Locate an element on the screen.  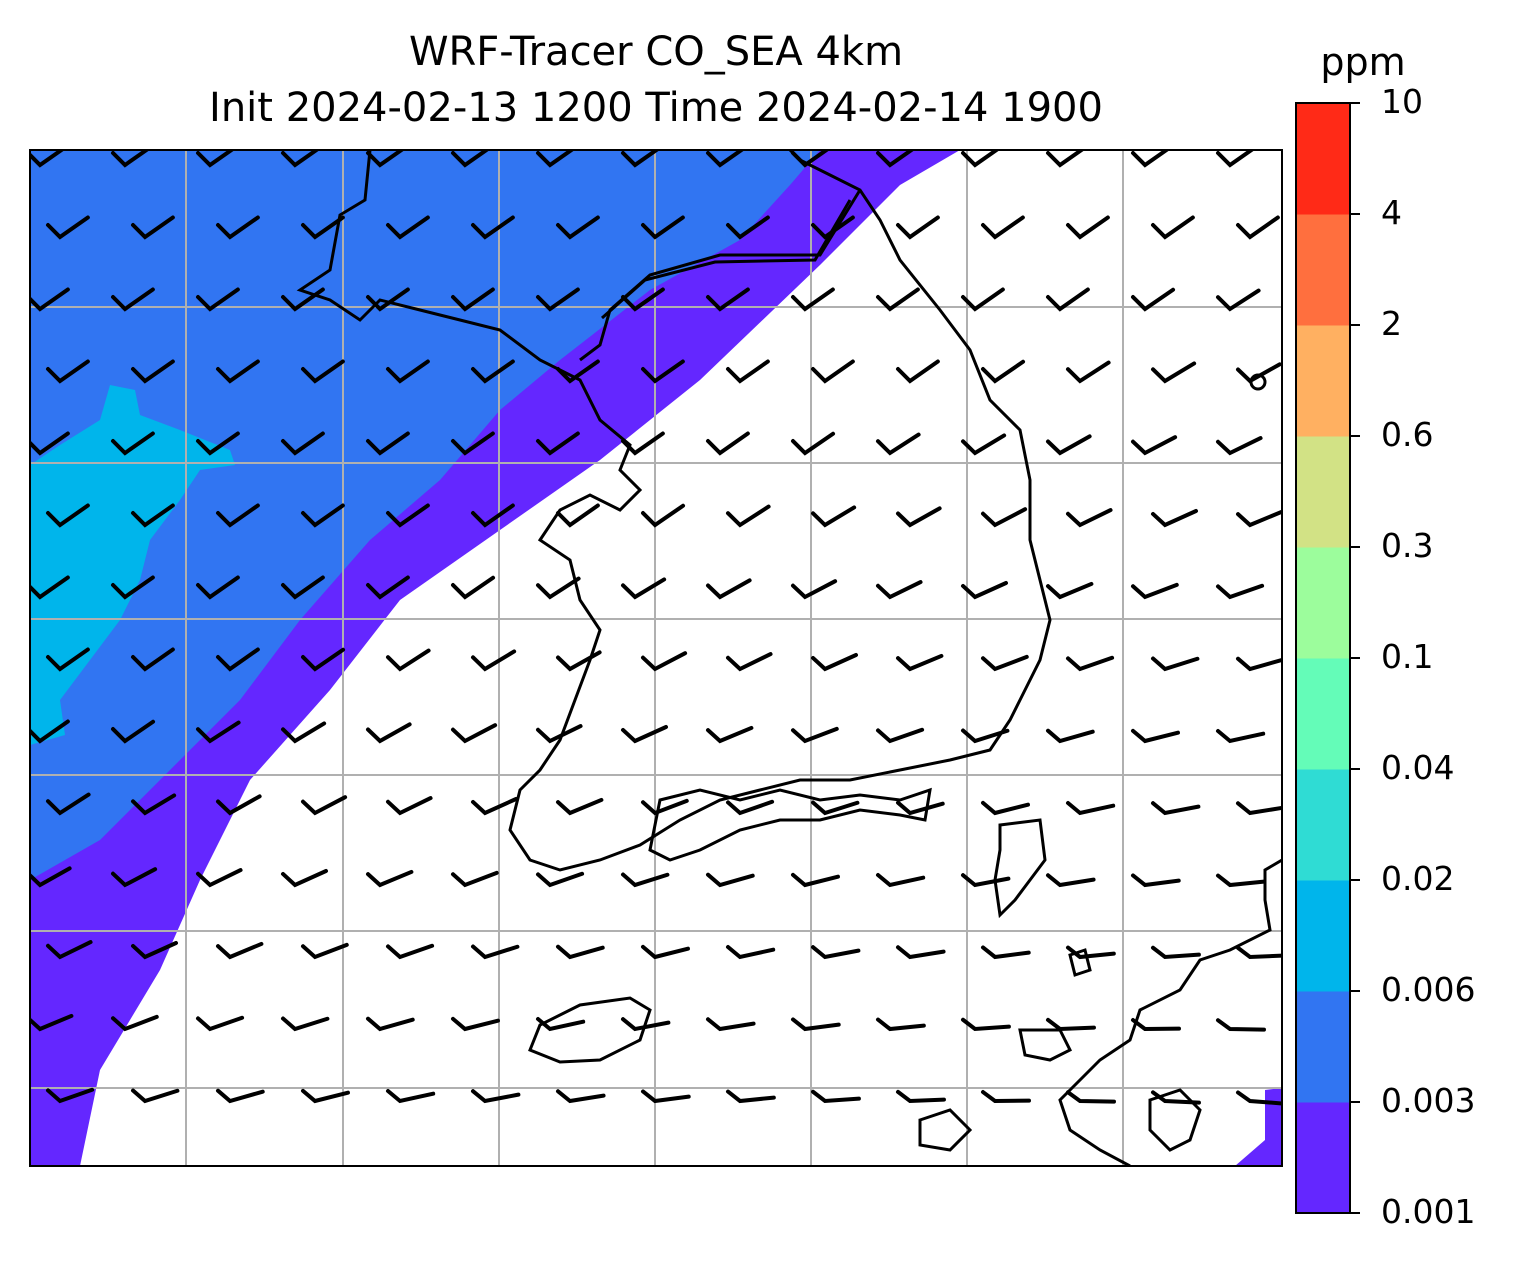
colorbar-tick-label: 0.1 is located at coordinates (1407, 656).